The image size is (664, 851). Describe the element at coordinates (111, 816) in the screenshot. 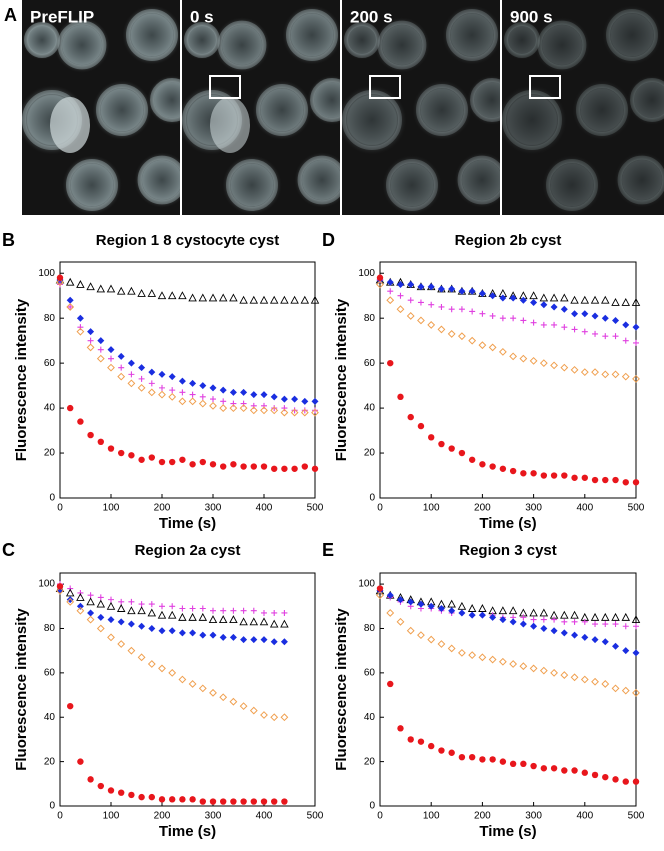

I see `x-tick-label: 100` at that location.